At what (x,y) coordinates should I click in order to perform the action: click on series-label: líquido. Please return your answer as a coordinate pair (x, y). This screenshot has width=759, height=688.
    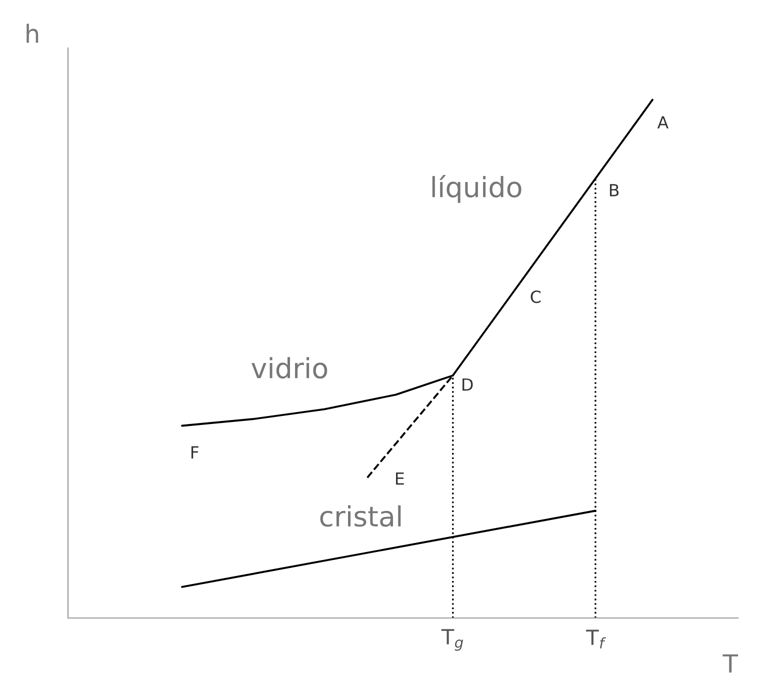
    Looking at the image, I should click on (477, 188).